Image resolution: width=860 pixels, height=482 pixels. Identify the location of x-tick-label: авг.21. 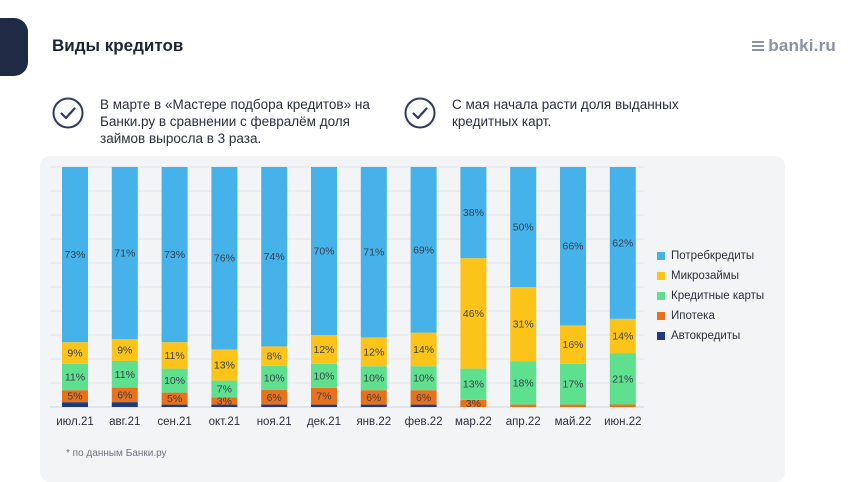
(124, 422).